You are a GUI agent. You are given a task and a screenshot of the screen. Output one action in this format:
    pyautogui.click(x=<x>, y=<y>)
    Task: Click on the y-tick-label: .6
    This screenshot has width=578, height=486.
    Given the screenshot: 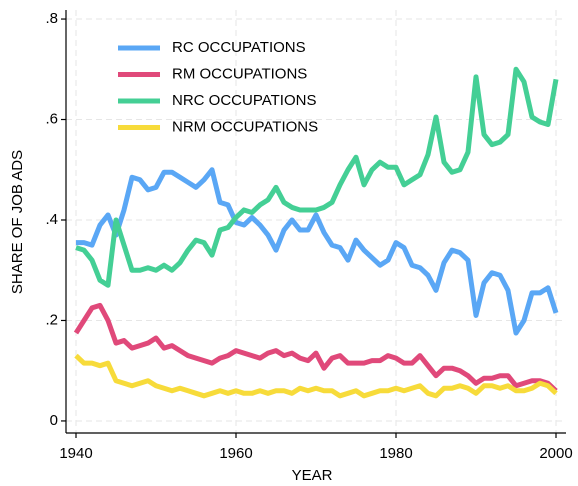 What is the action you would take?
    pyautogui.click(x=51, y=118)
    